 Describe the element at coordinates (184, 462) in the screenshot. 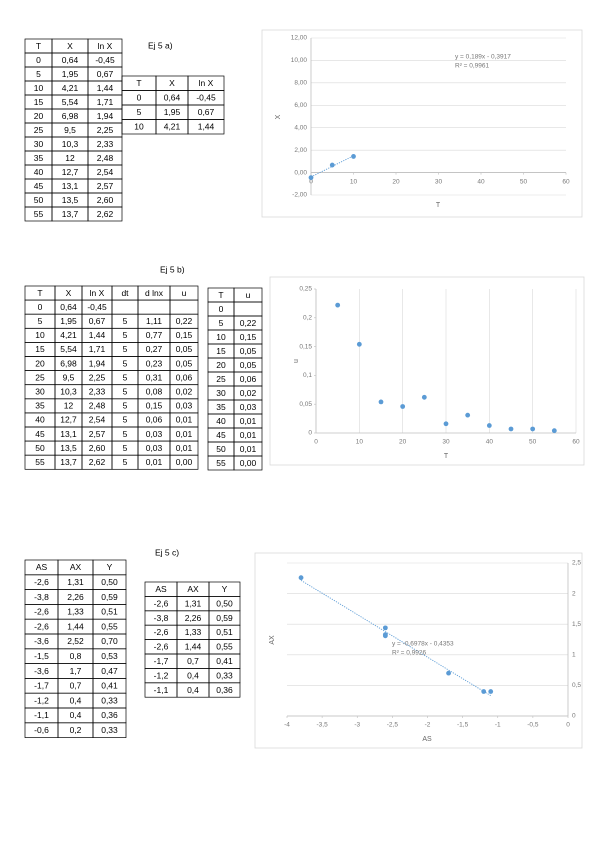

I see `cell-text: 0,00` at that location.